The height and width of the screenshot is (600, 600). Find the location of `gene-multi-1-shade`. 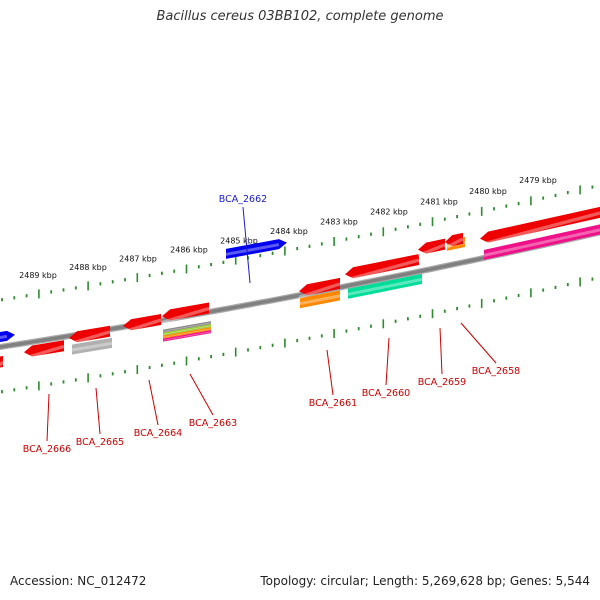

gene-multi-1-shade is located at coordinates (187, 327).